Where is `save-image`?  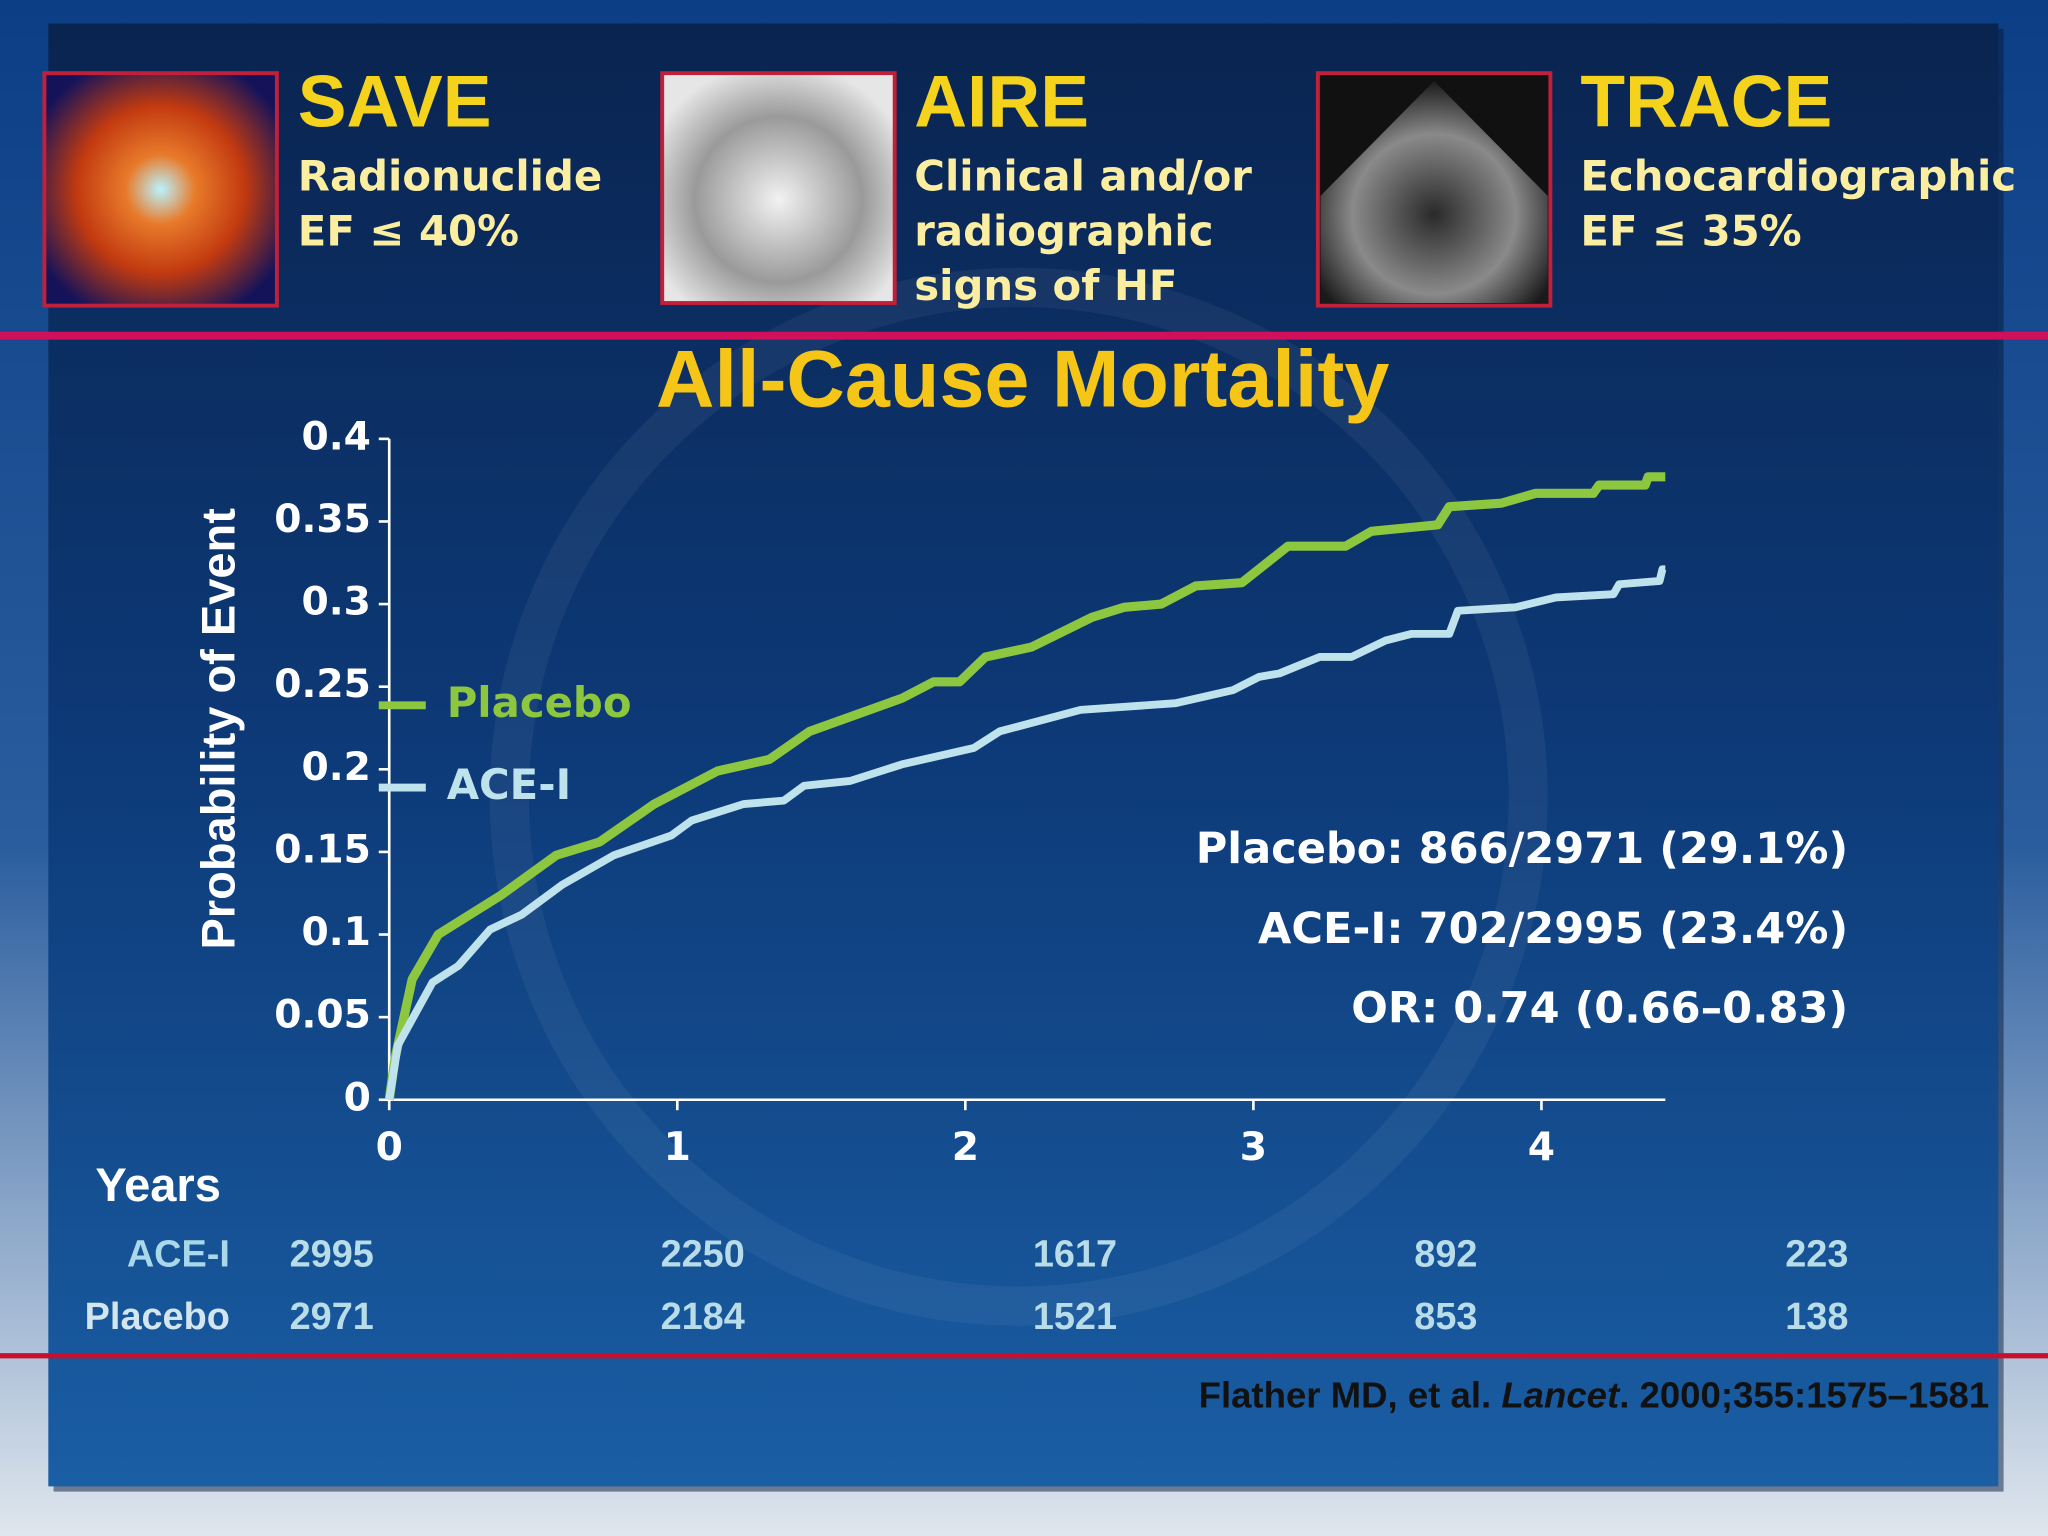
save-image is located at coordinates (160, 189).